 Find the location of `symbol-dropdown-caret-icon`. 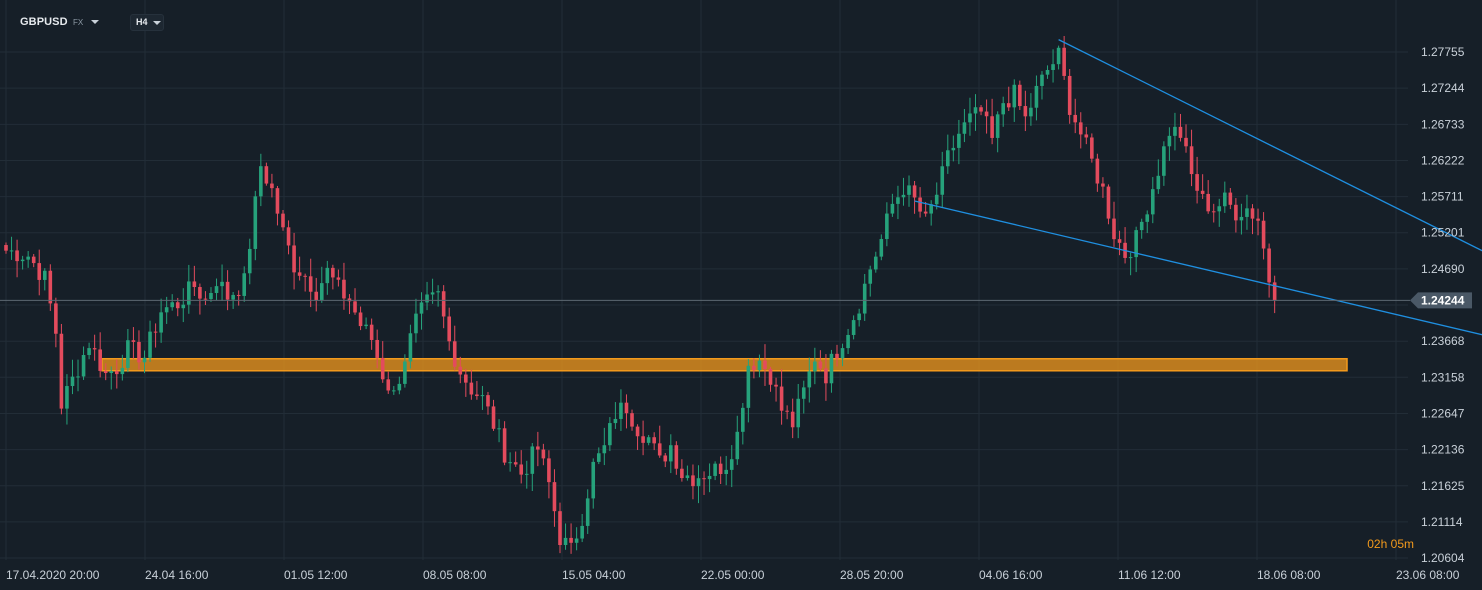

symbol-dropdown-caret-icon is located at coordinates (95, 22).